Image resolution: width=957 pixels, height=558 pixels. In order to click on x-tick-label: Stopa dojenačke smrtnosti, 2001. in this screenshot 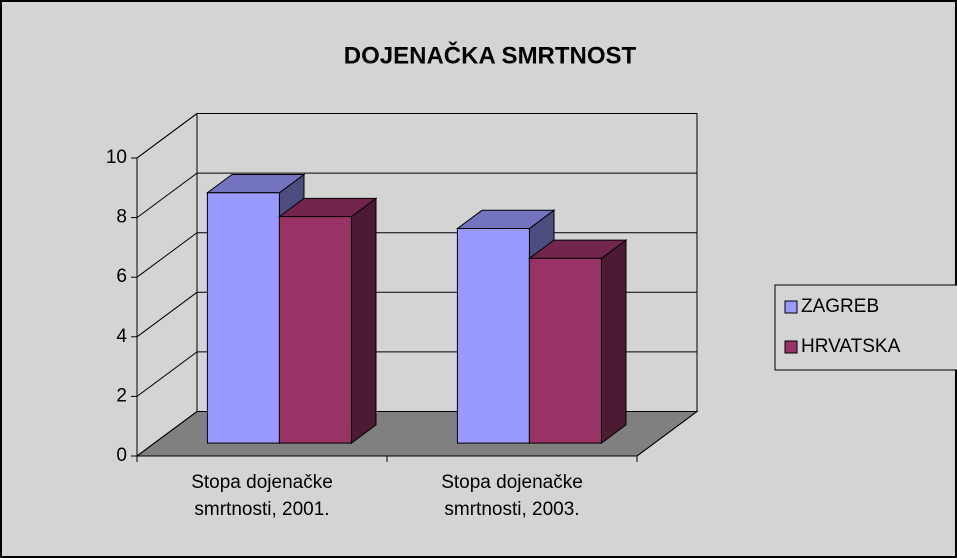, I will do `click(262, 496)`.